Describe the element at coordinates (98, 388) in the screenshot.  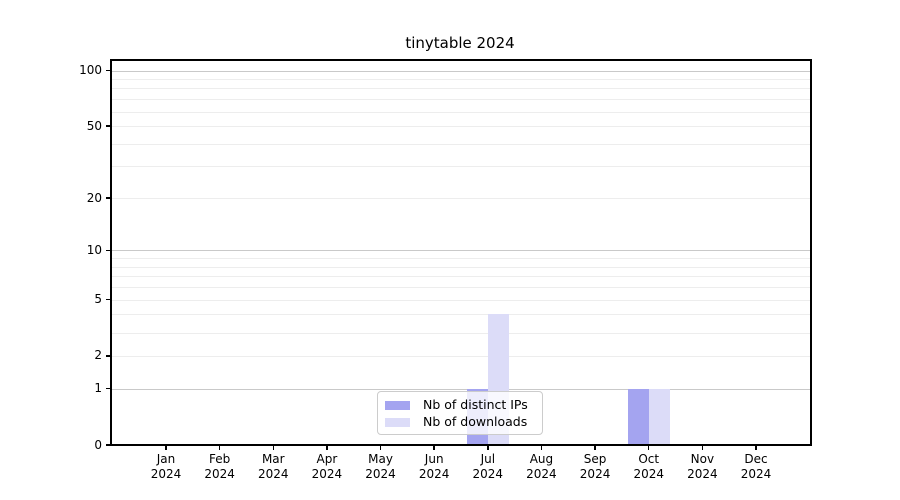
I see `y-tick-label: 1` at that location.